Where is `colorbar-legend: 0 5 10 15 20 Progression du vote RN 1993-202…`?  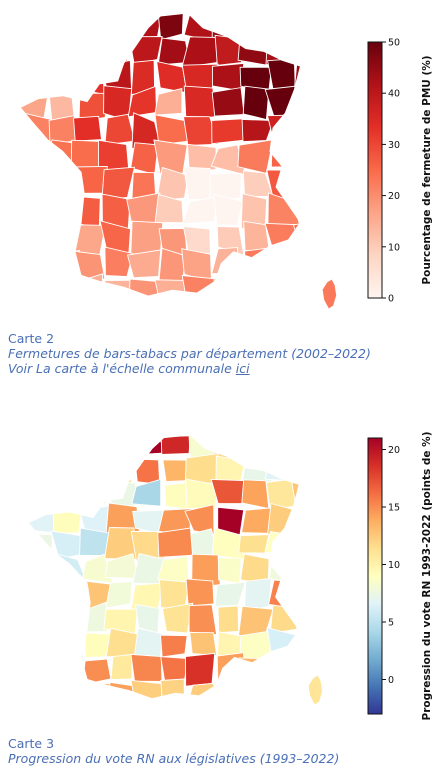
colorbar-legend: 0 5 10 15 20 Progression du vote RN 1993-202… is located at coordinates (400, 576).